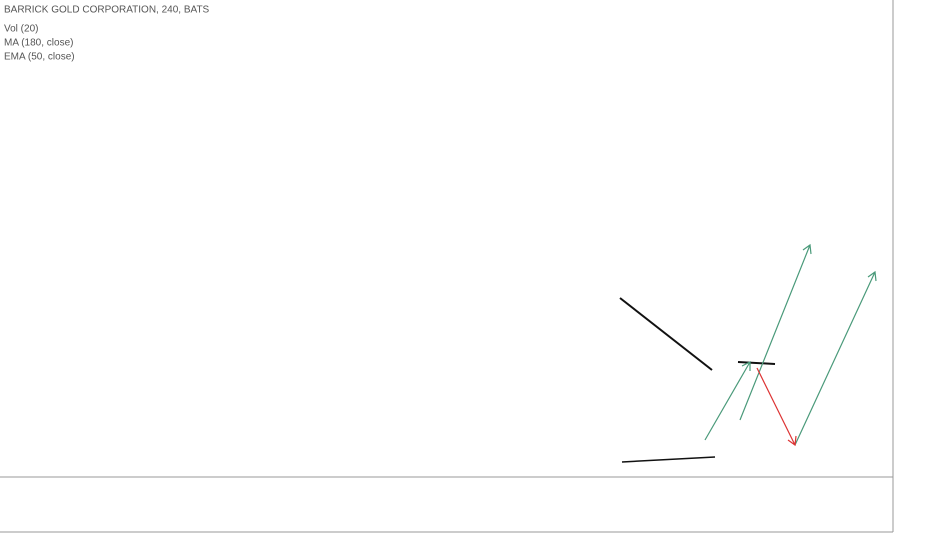  Describe the element at coordinates (39, 57) in the screenshot. I see `indicator-label: EMA (50, close)` at that location.